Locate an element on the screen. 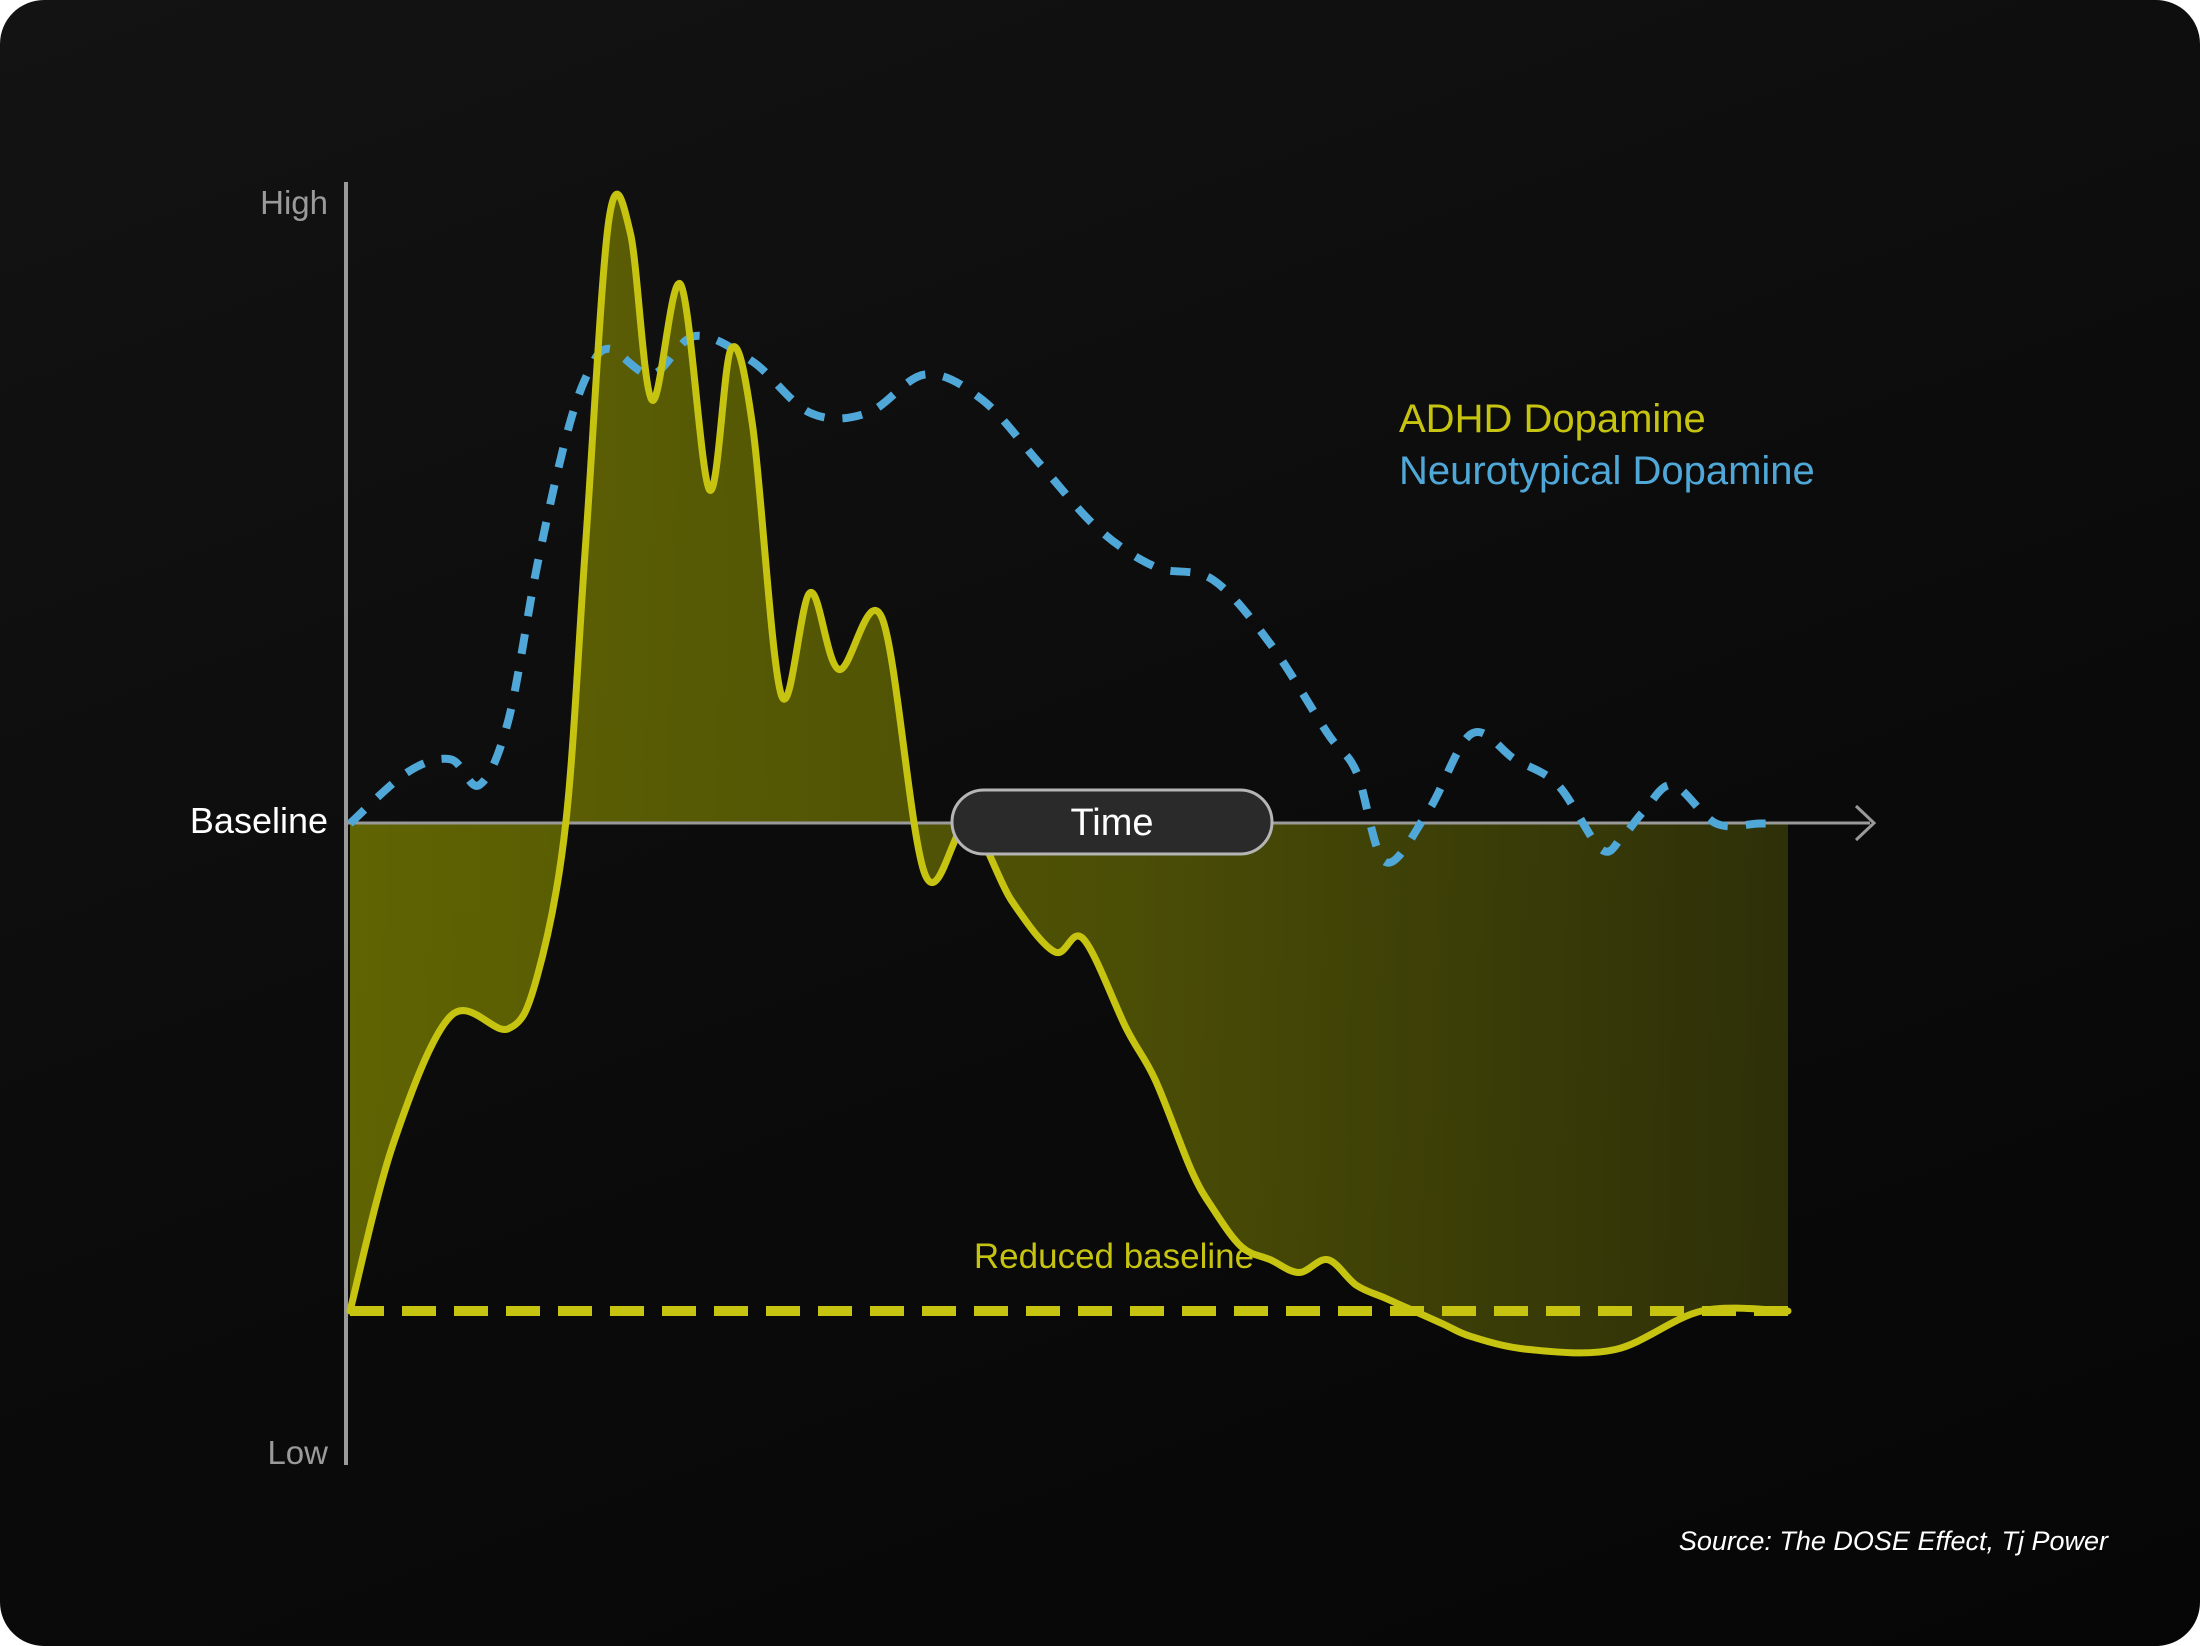 The height and width of the screenshot is (1646, 2200). y-tick-label-low: Low is located at coordinates (297, 1452).